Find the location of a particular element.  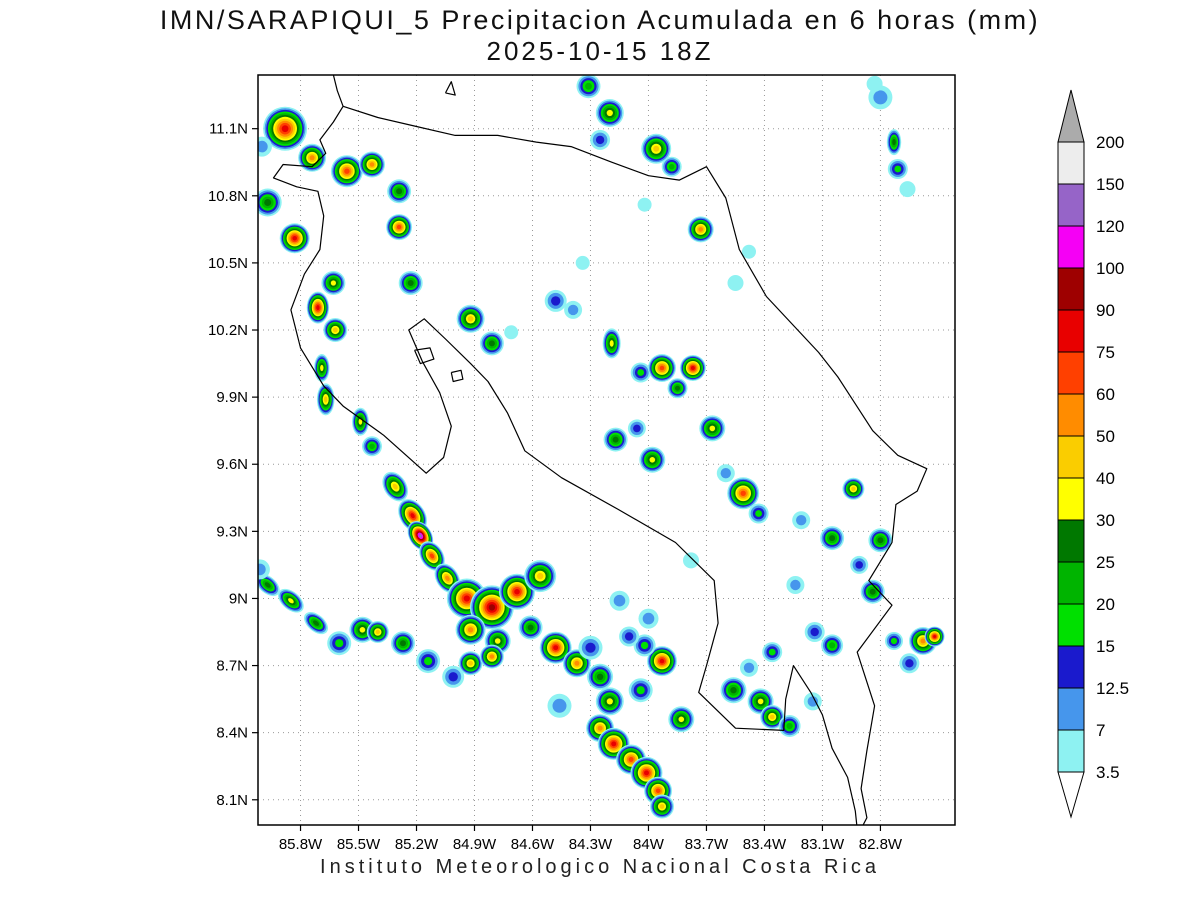

colorbar-label: 20 is located at coordinates (1105, 604).